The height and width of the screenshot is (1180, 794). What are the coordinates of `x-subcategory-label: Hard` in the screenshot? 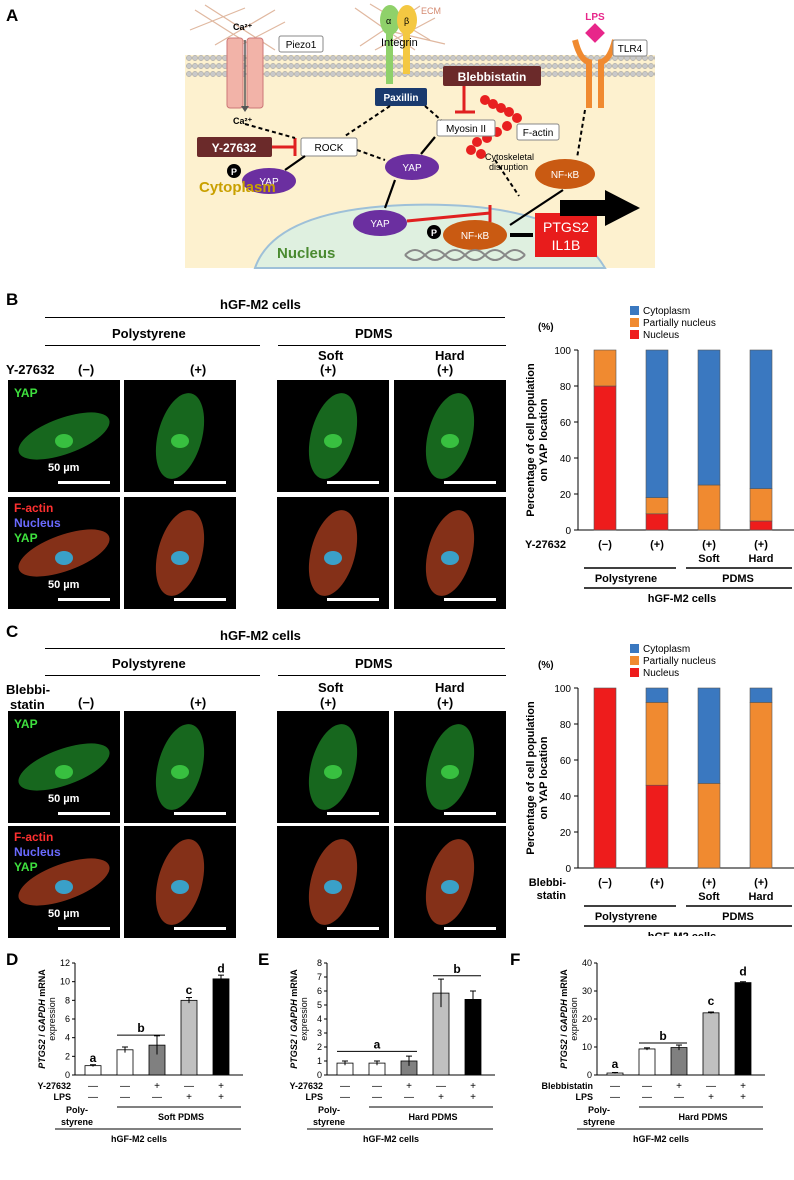 It's located at (760, 897).